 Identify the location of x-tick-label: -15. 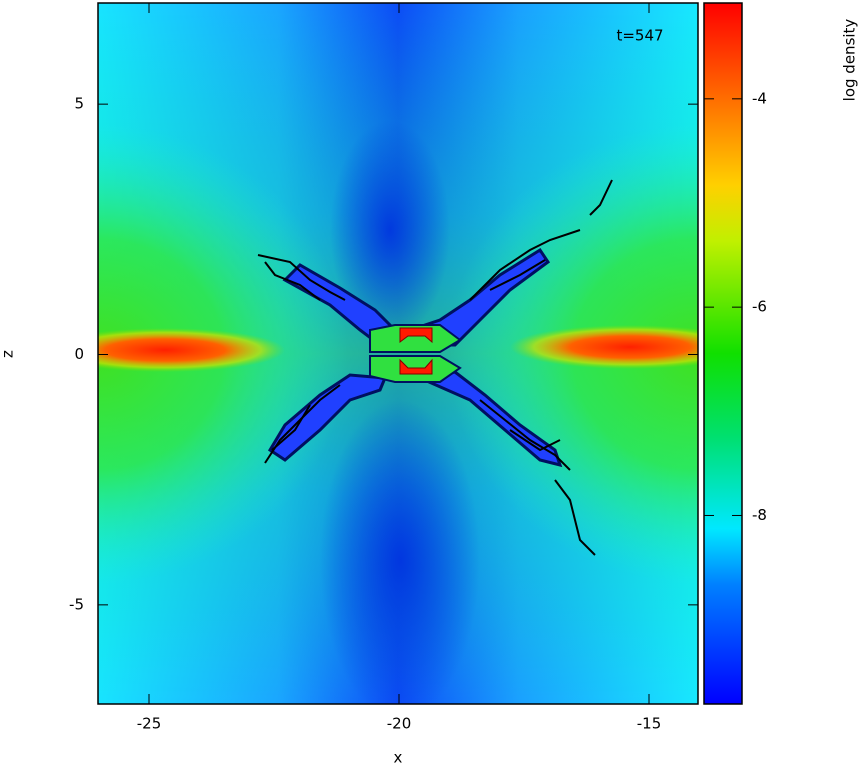
(649, 724).